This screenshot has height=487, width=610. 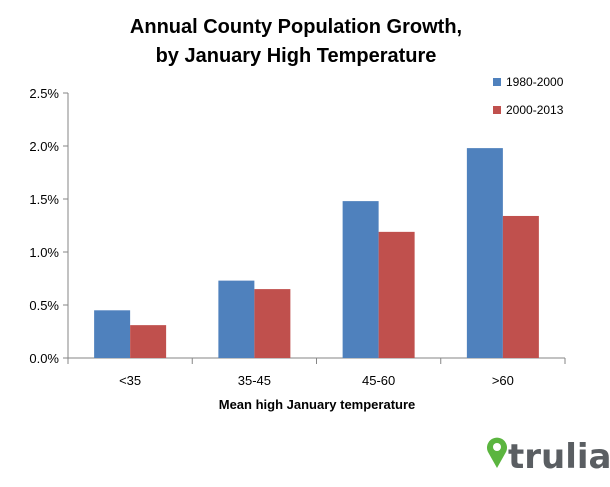 What do you see at coordinates (44, 252) in the screenshot?
I see `y-tick-label: 1.0%` at bounding box center [44, 252].